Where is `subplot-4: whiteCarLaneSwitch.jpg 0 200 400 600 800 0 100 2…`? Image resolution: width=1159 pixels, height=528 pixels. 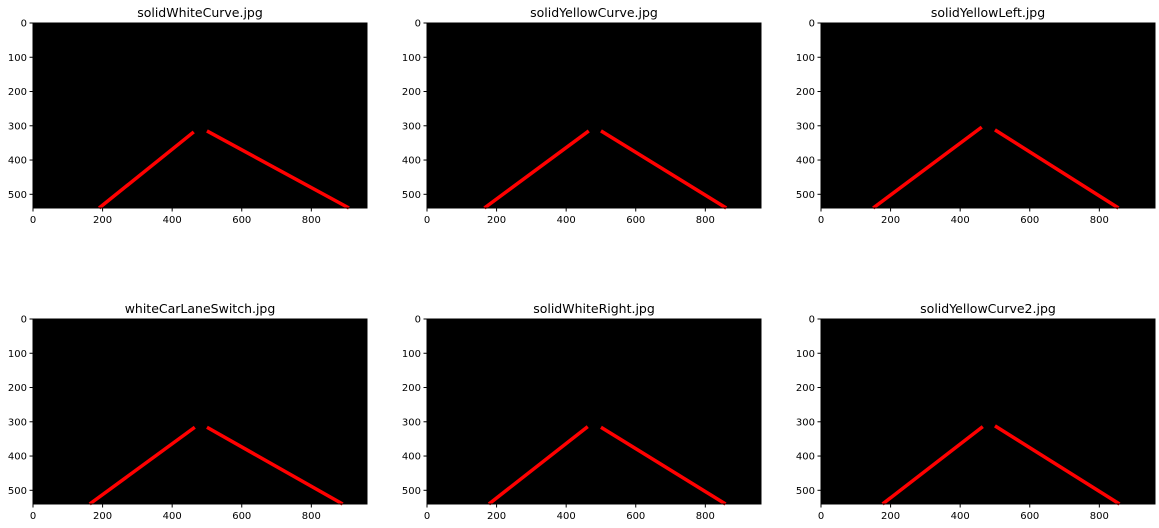 subplot-4: whiteCarLaneSwitch.jpg 0 200 400 600 800 0 100 2… is located at coordinates (188, 411).